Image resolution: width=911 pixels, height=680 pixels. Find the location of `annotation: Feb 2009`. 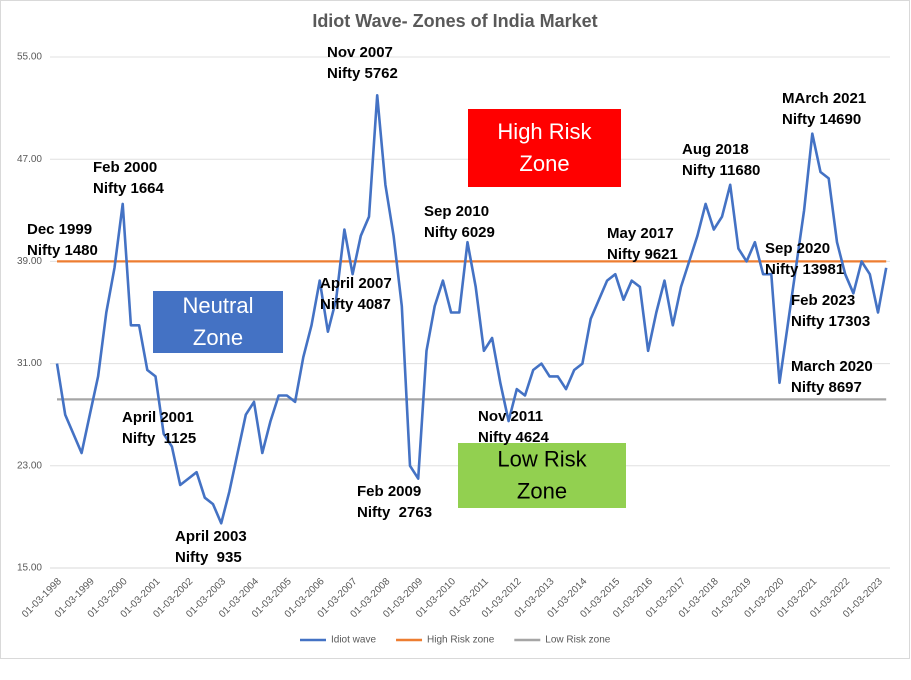

annotation: Feb 2009 is located at coordinates (389, 491).